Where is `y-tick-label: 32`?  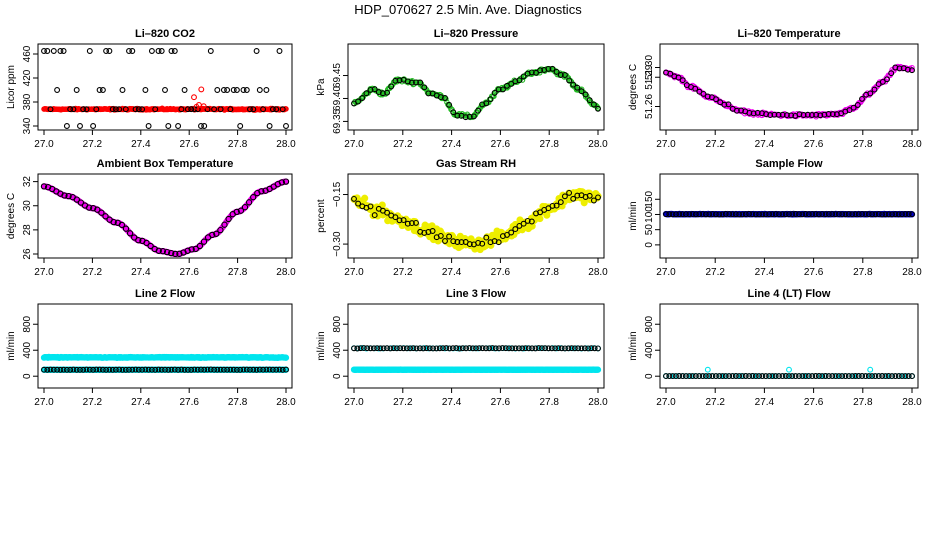
y-tick-label: 32 is located at coordinates (27, 182).